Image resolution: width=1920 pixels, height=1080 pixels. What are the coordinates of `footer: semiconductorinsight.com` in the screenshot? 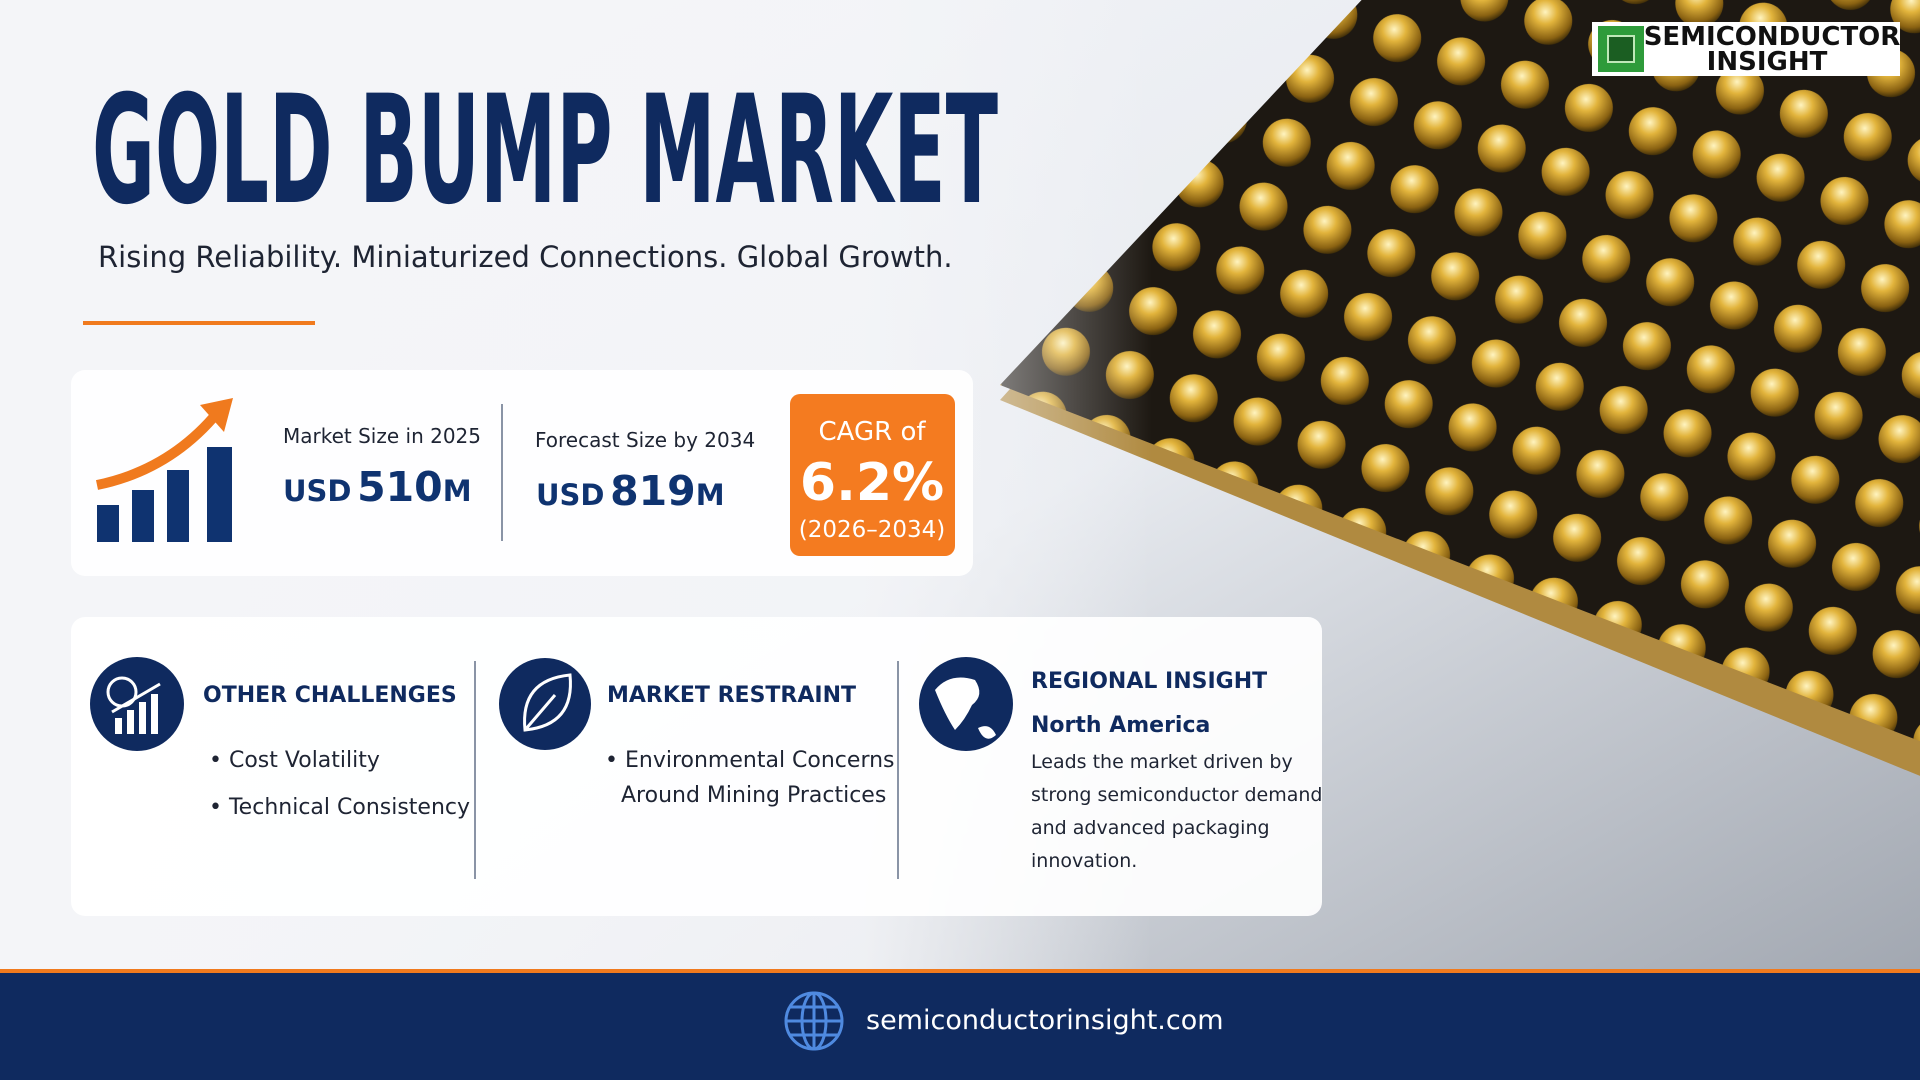 It's located at (960, 1024).